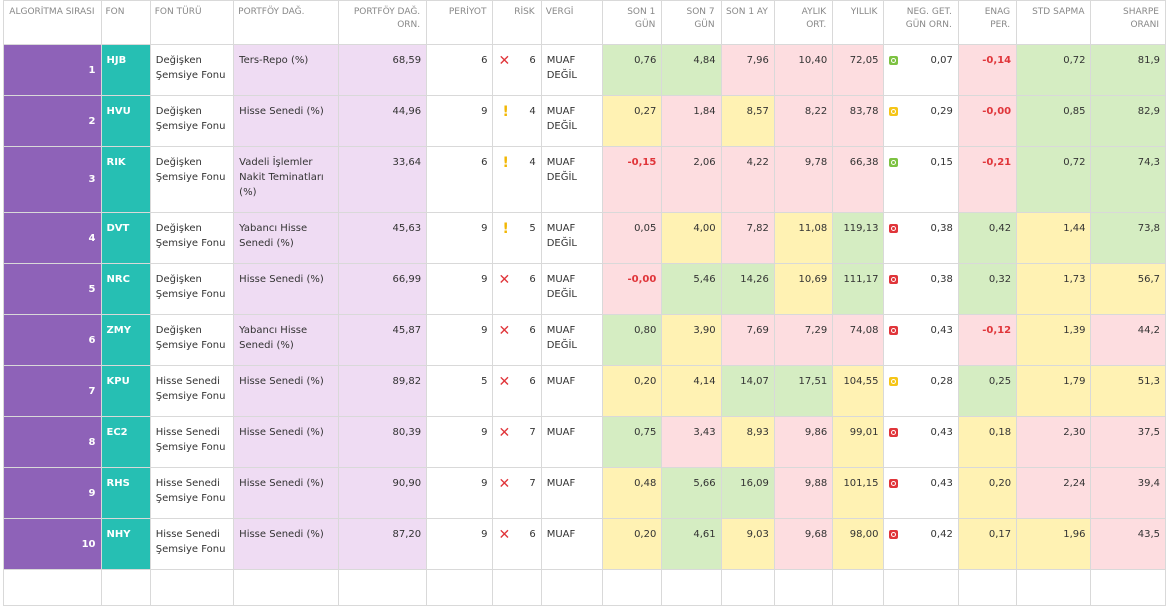 The image size is (1167, 606). What do you see at coordinates (691, 289) in the screenshot?
I see `return-day7: 5,46` at bounding box center [691, 289].